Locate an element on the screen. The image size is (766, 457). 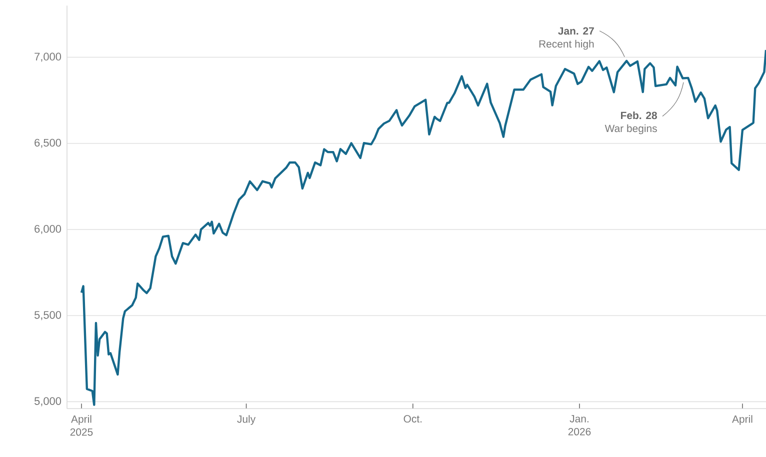
annotation: Recent high is located at coordinates (566, 45).